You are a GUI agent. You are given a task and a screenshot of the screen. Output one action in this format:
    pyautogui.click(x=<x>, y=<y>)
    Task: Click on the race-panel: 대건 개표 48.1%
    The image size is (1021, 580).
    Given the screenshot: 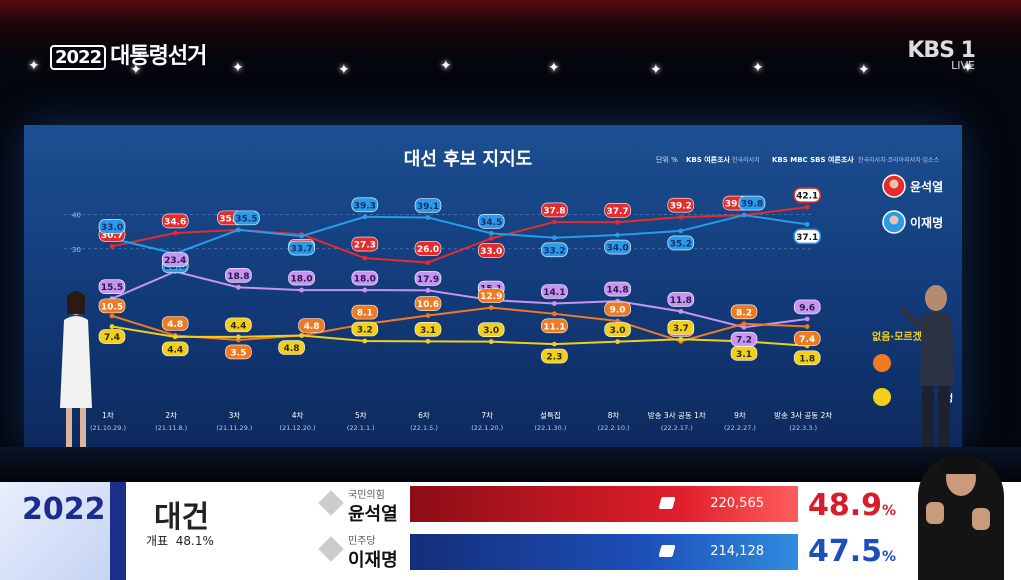 What is the action you would take?
    pyautogui.click(x=220, y=531)
    